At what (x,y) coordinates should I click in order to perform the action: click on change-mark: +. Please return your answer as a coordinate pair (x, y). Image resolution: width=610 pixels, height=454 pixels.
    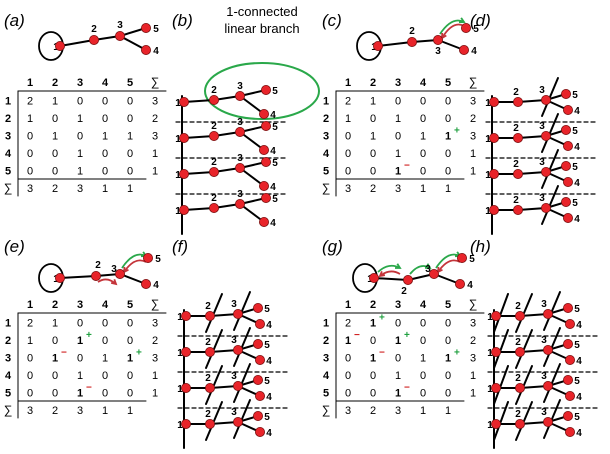
    Looking at the image, I should click on (382, 318).